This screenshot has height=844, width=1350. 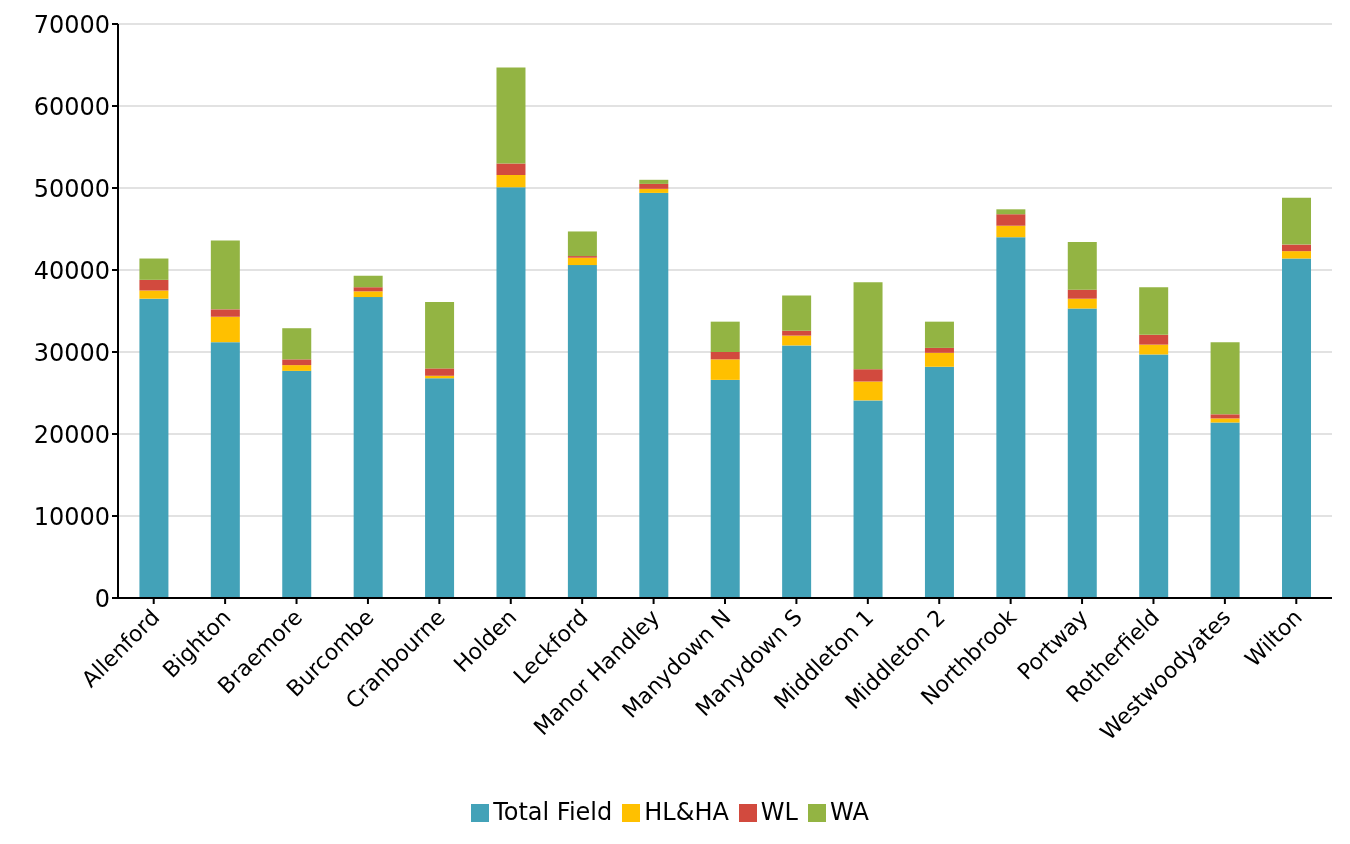 I want to click on y-tick-label: 30000, so click(x=71, y=352).